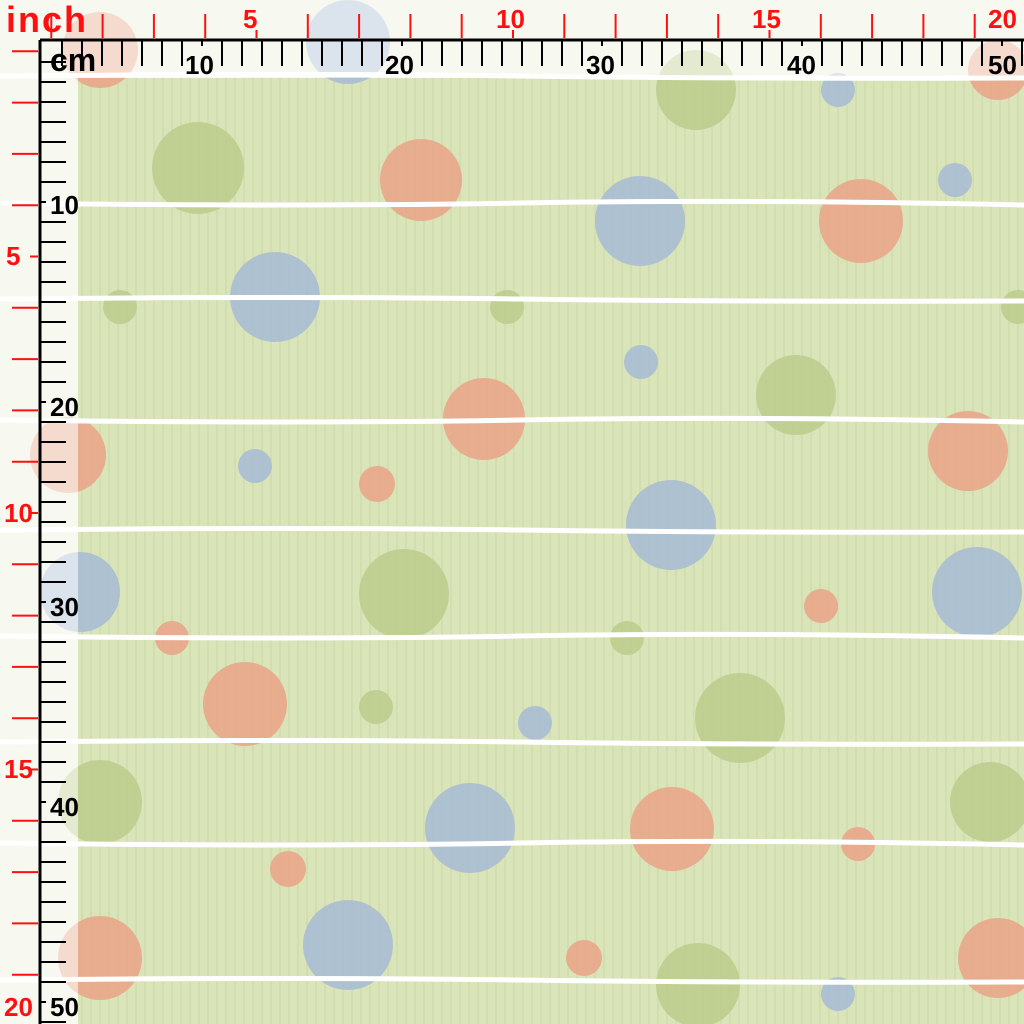 The height and width of the screenshot is (1024, 1024). Describe the element at coordinates (18, 513) in the screenshot. I see `inch-left-label: 10` at that location.